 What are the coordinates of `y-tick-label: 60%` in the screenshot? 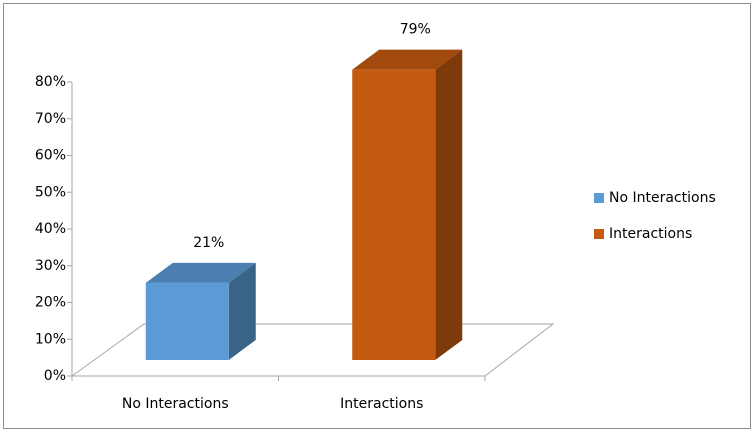 It's located at (50, 156).